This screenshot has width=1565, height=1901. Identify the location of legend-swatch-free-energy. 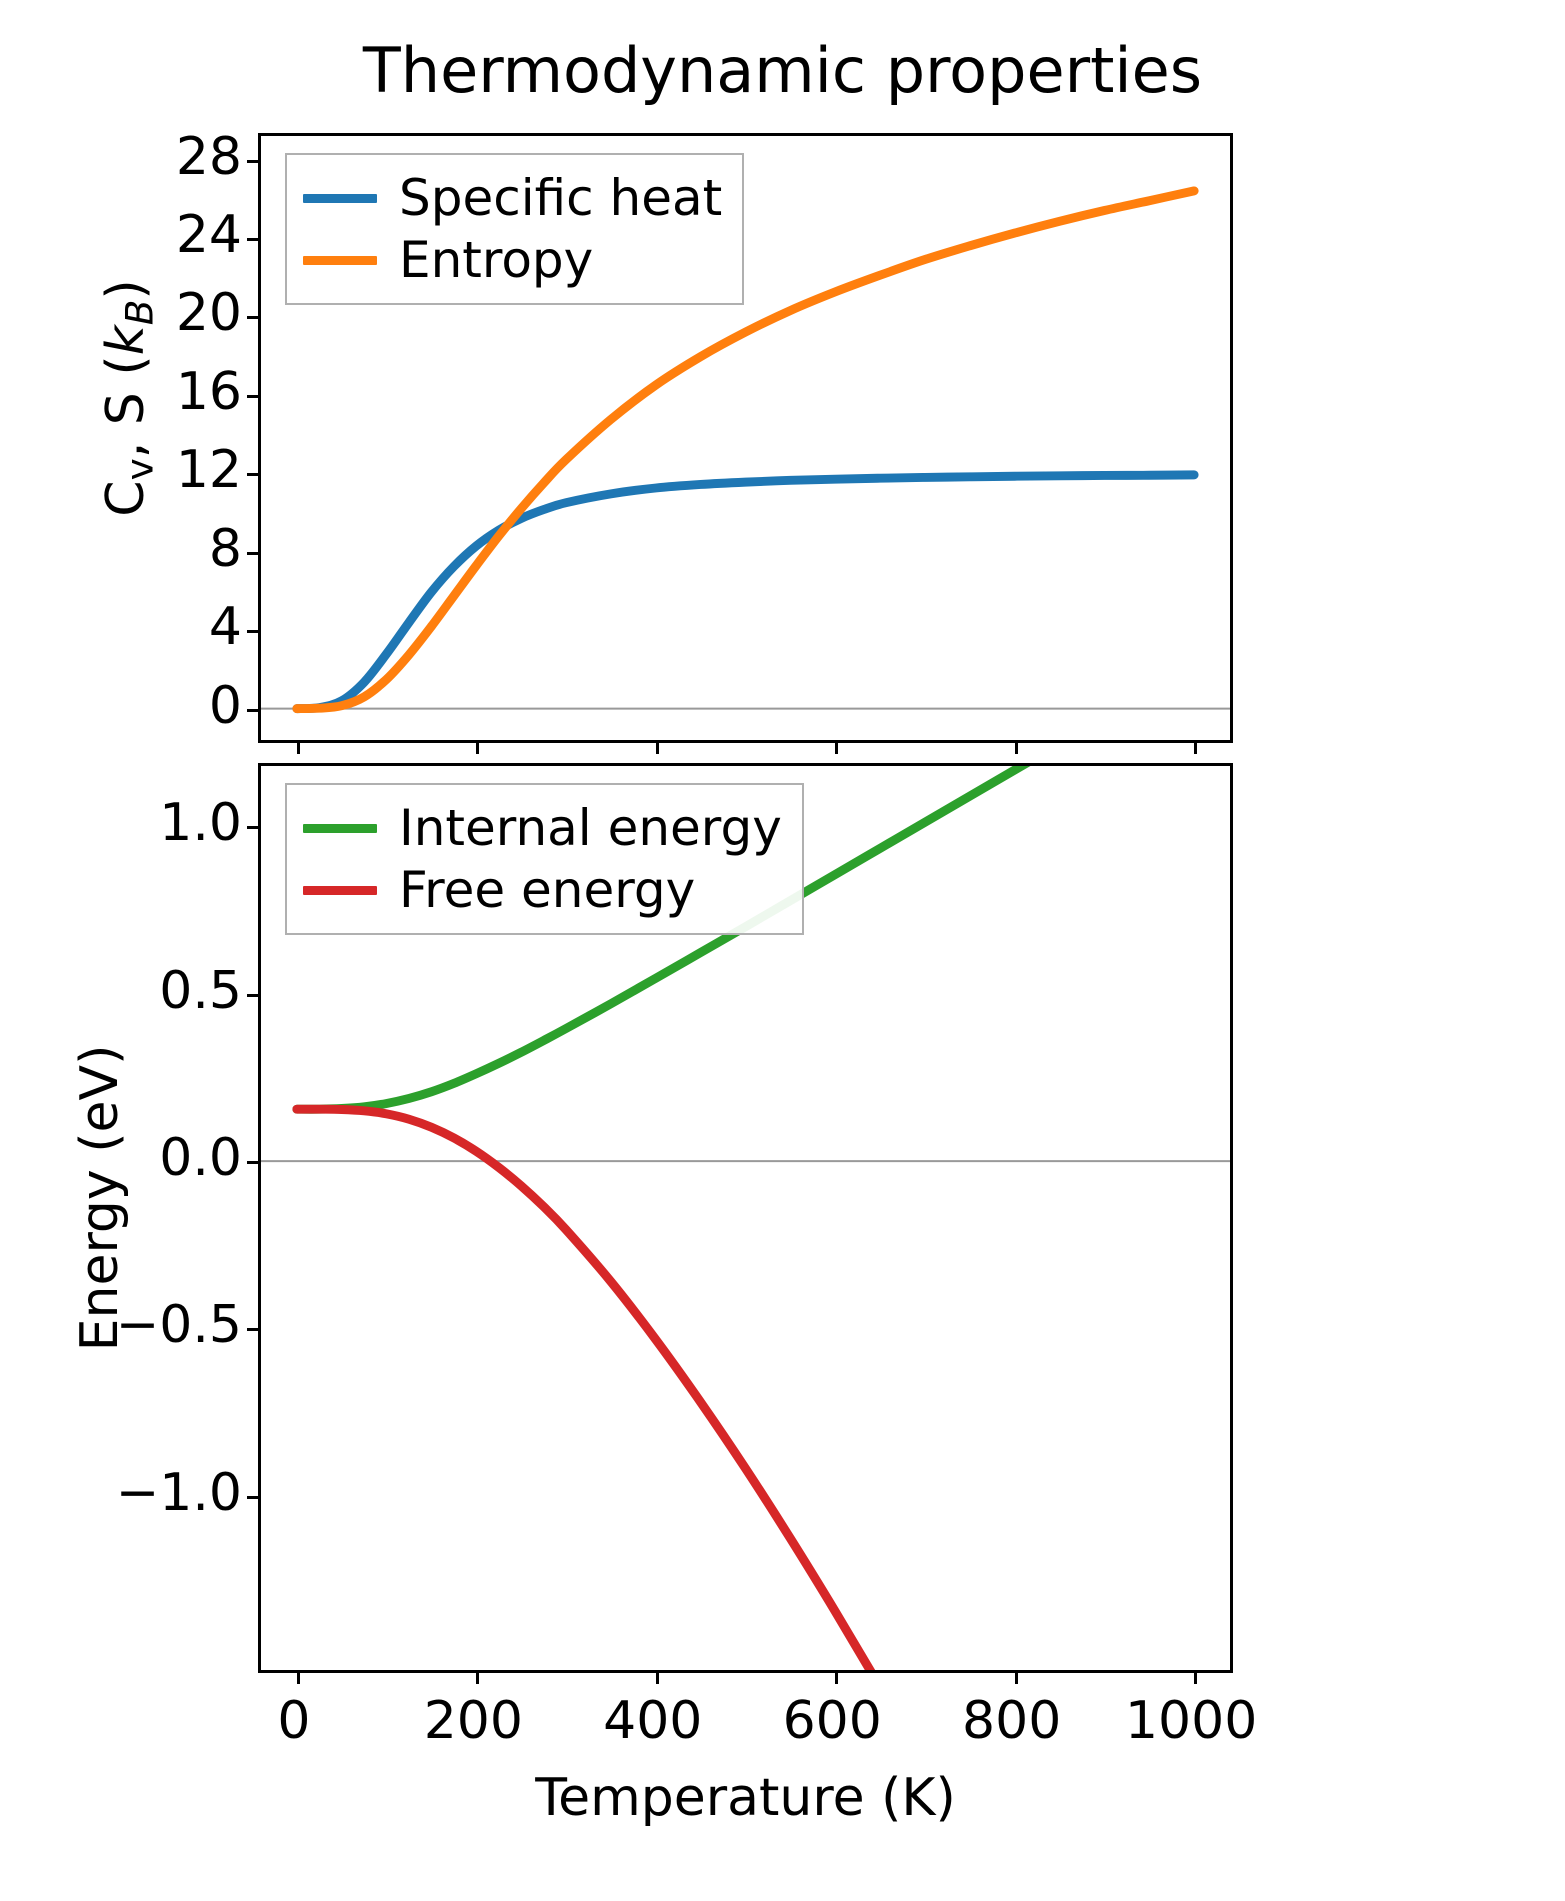
(340, 890).